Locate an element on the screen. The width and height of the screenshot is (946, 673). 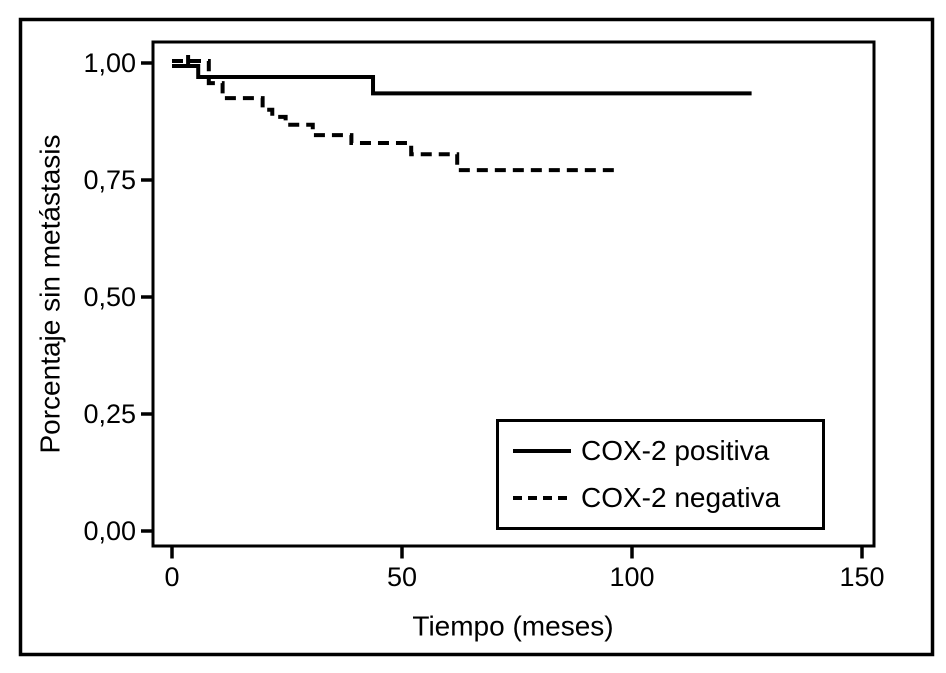
legend-entry-cox2-positiva: COX-2 positiva is located at coordinates (667, 451).